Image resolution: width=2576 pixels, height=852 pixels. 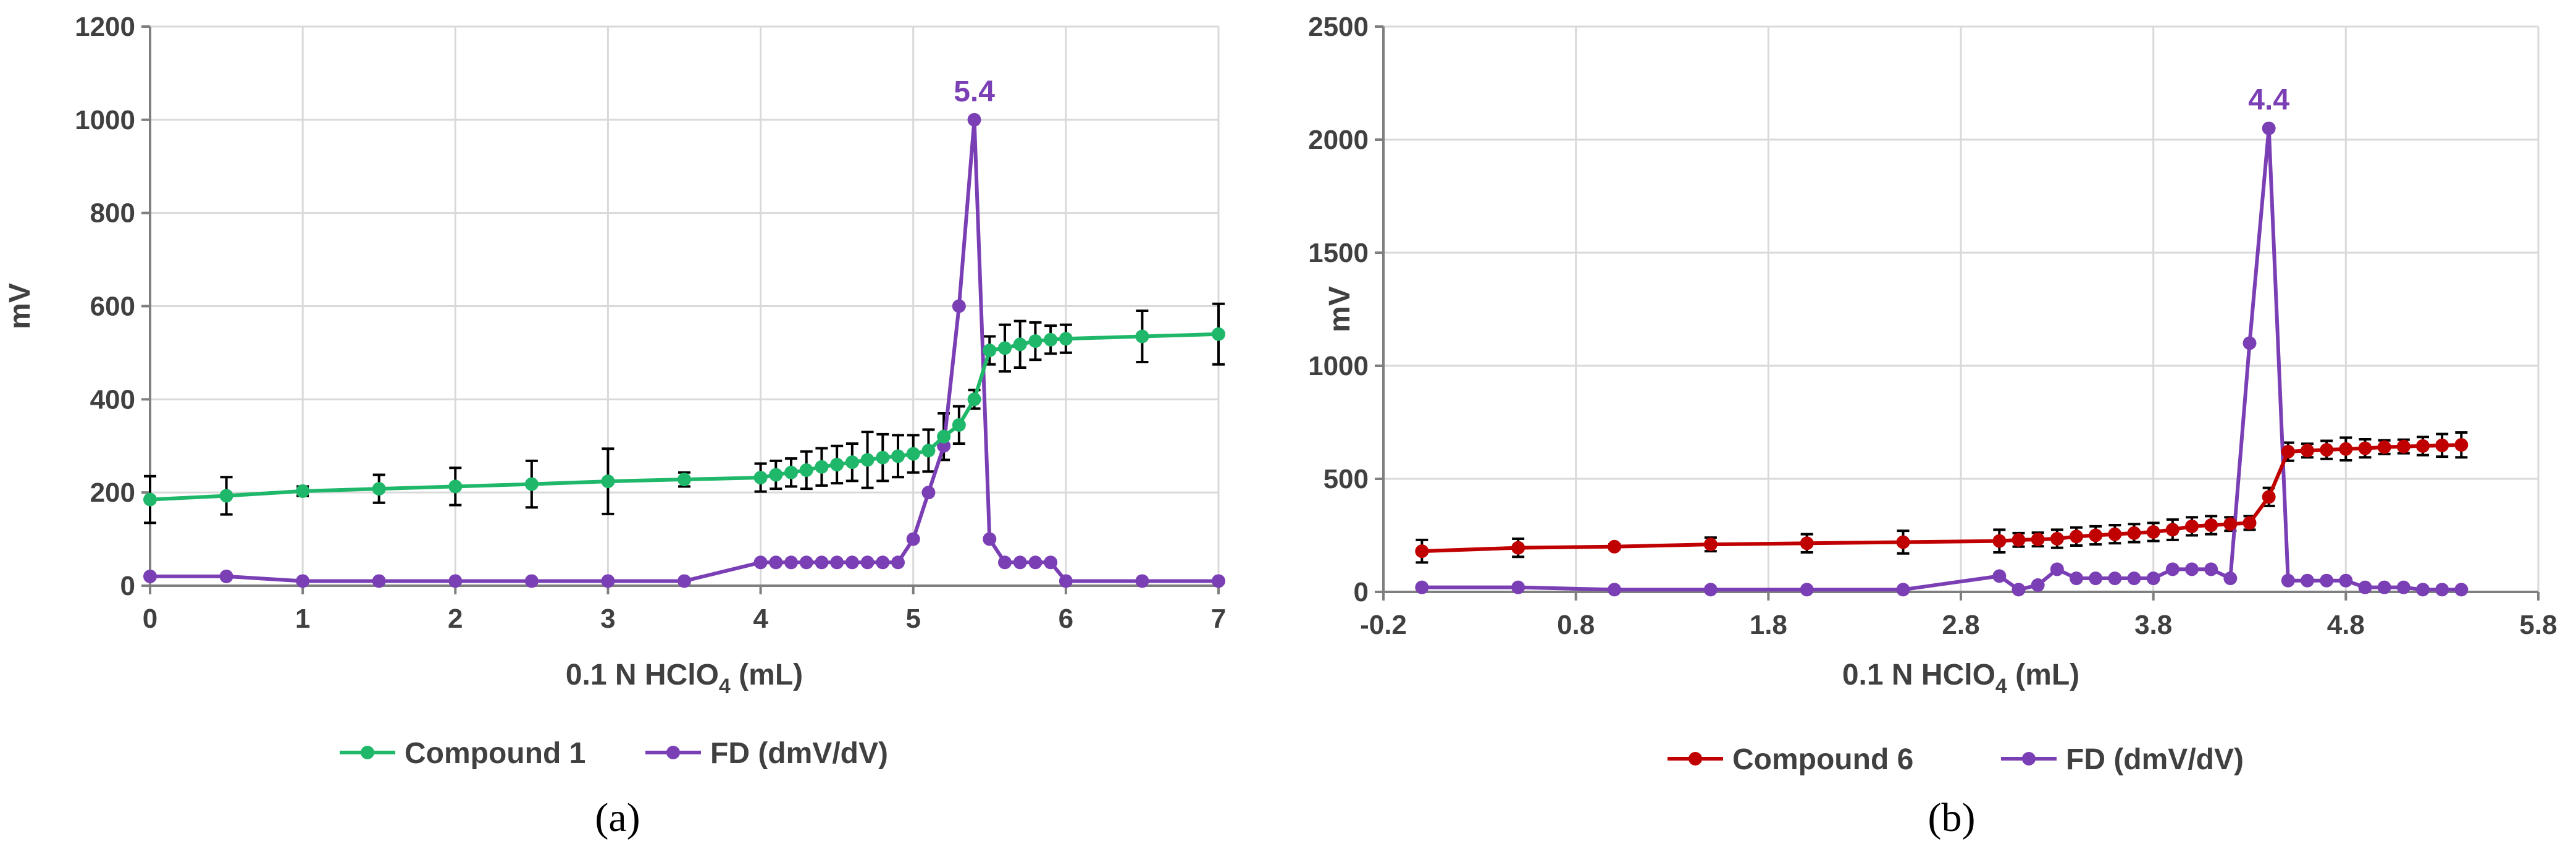 I want to click on x-tick-label: 2, so click(x=456, y=619).